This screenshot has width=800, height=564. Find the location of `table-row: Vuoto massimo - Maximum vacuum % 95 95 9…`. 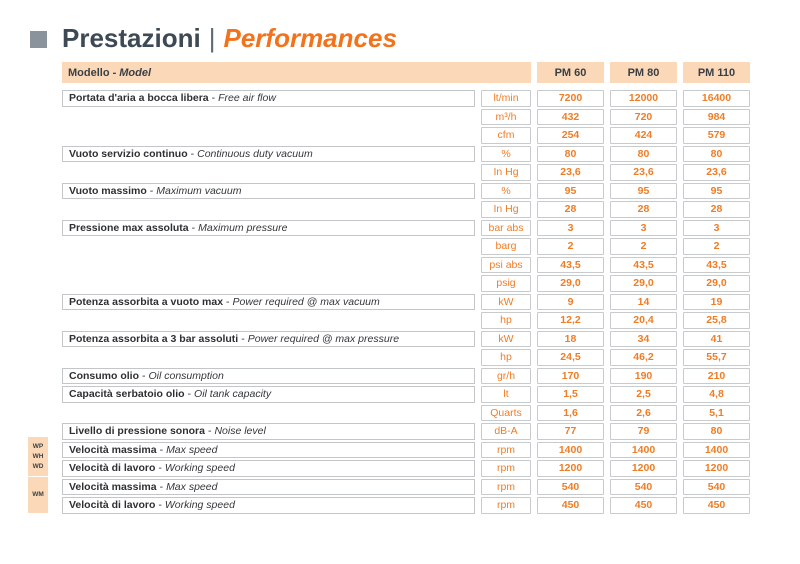

table-row: Vuoto massimo - Maximum vacuum % 95 95 9… is located at coordinates (406, 190).